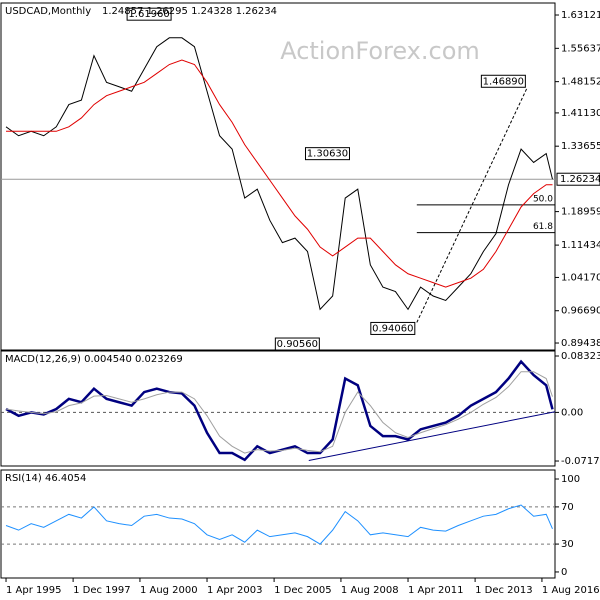 Image resolution: width=600 pixels, height=600 pixels. What do you see at coordinates (435, 590) in the screenshot?
I see `x-tick-label: 1 Apr 2011` at bounding box center [435, 590].